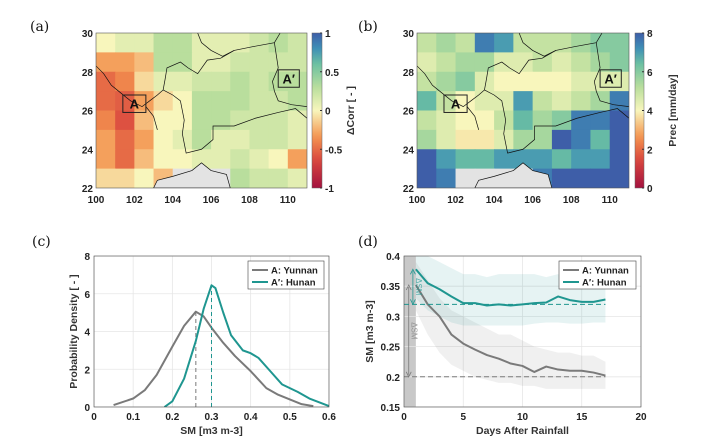 The width and height of the screenshot is (709, 441). I want to click on x-tick-label: 0.5, so click(290, 417).